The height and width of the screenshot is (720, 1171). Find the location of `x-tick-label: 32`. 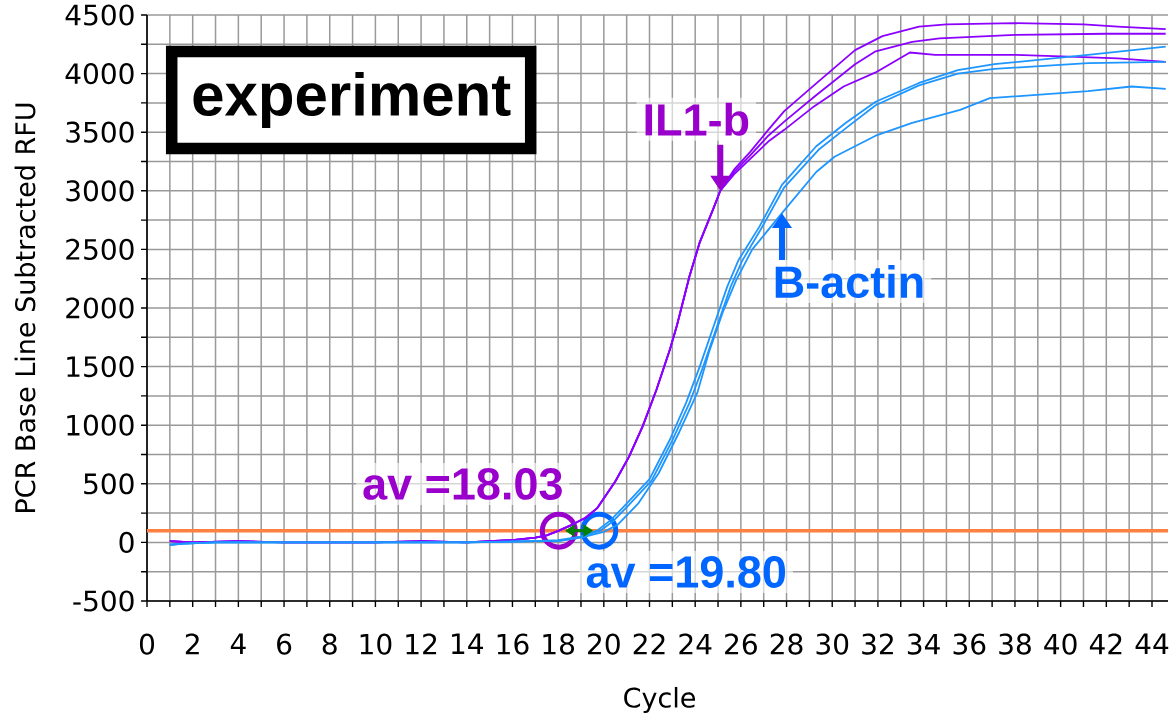

x-tick-label: 32 is located at coordinates (877, 644).